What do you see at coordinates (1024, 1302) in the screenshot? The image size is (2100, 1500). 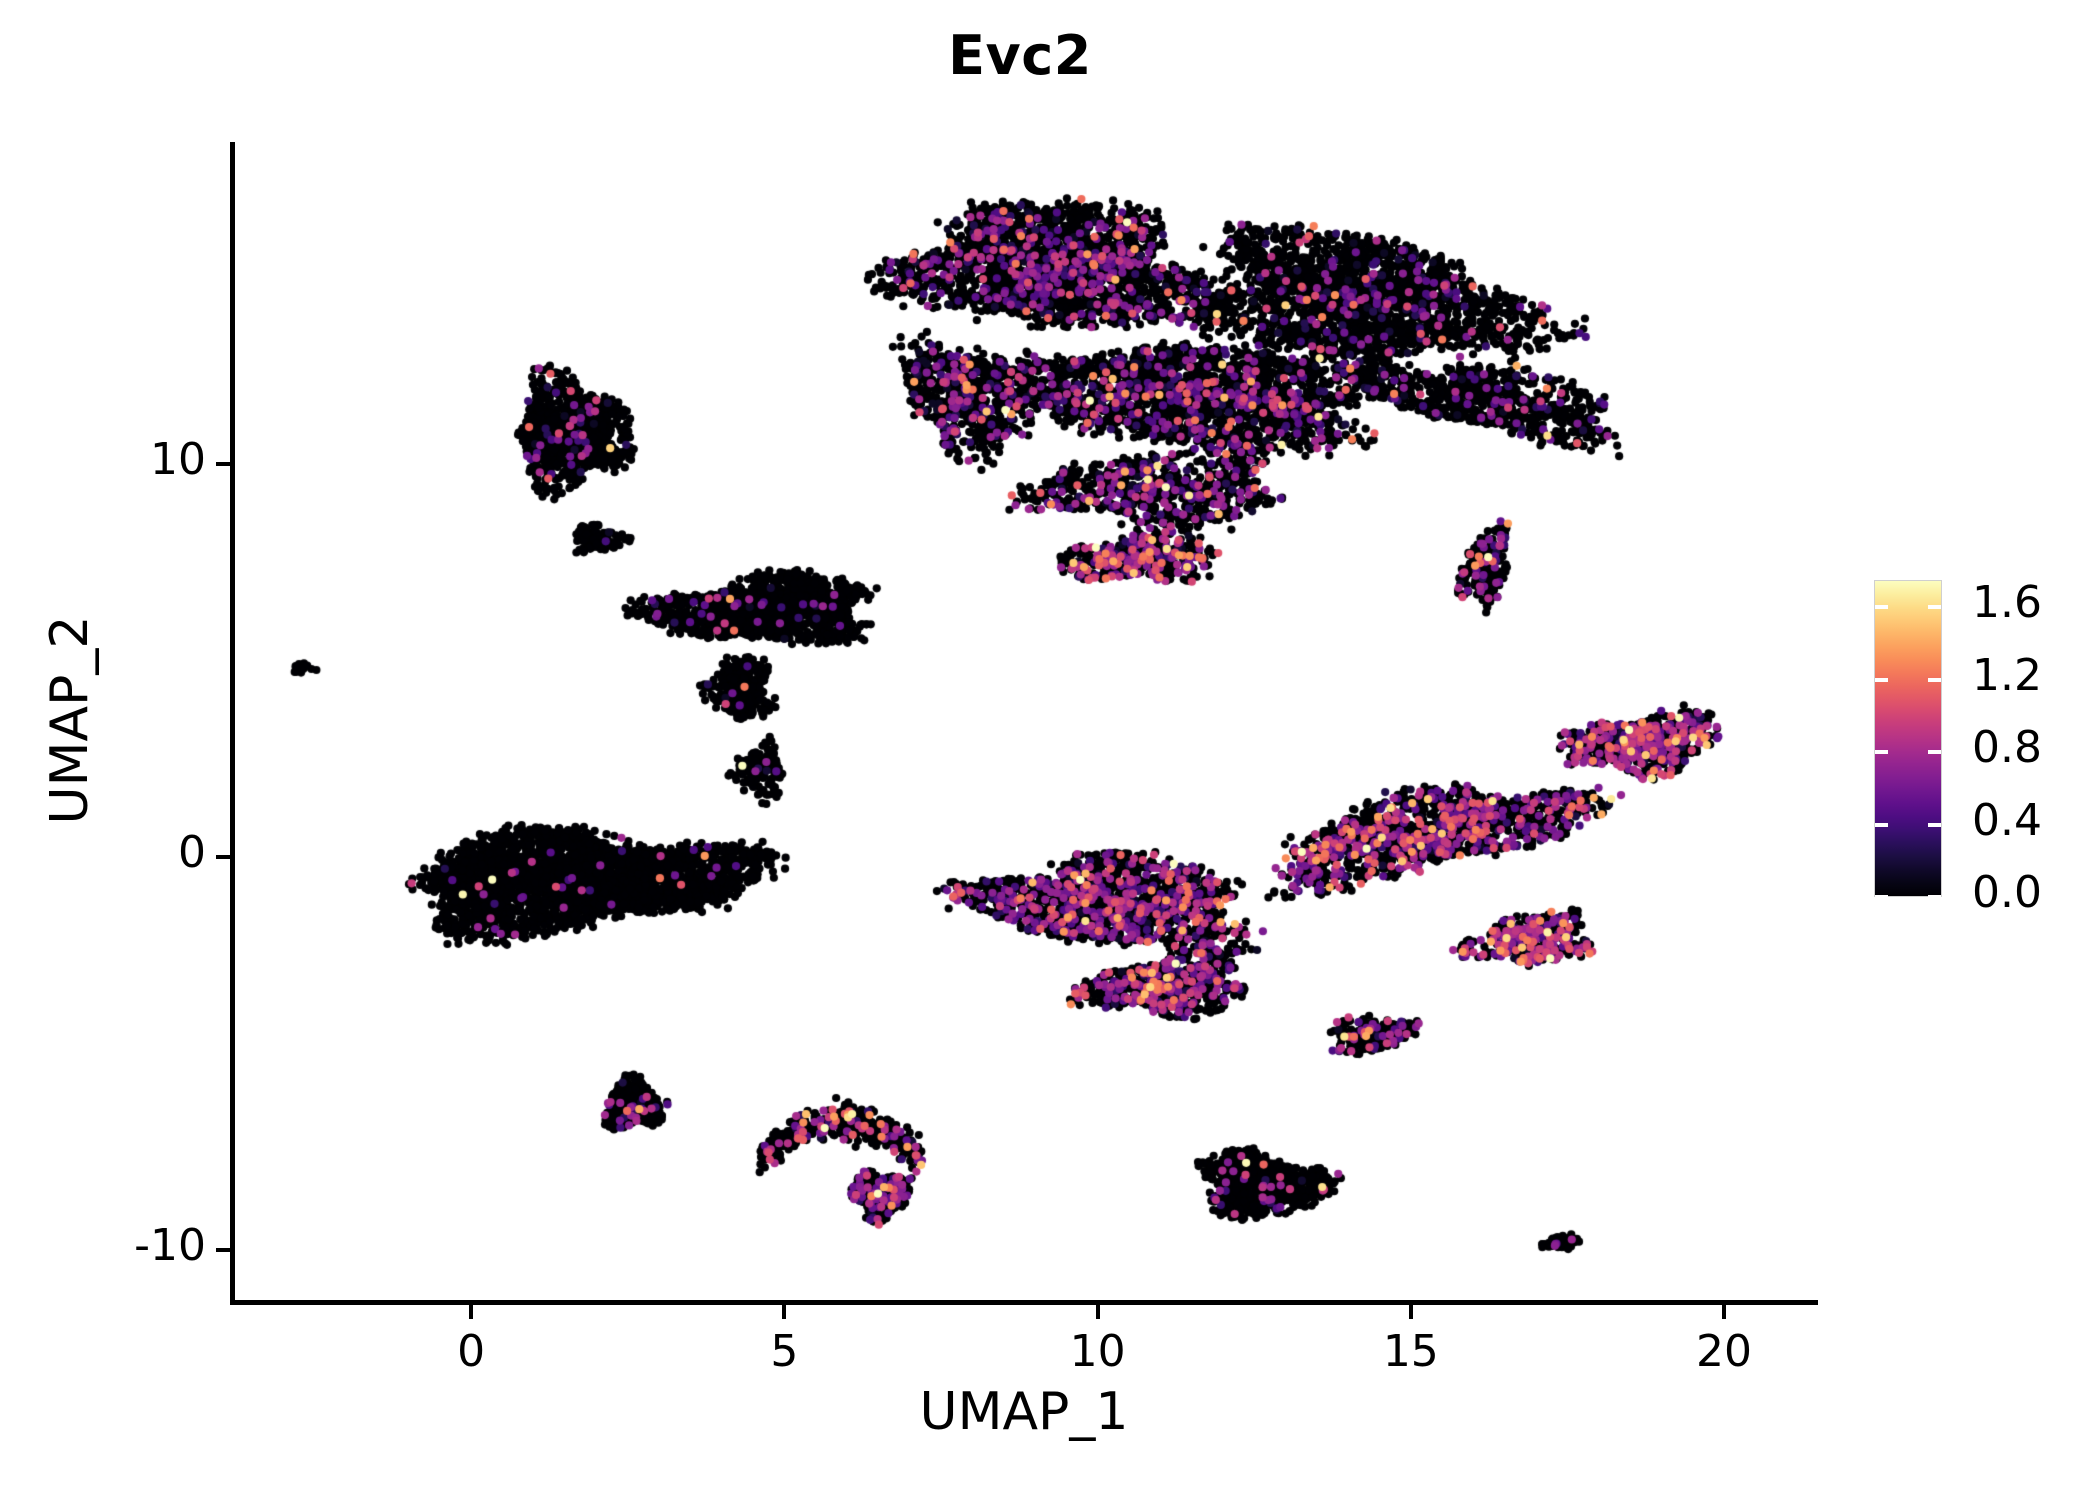 I see `axis-spine-bottom` at bounding box center [1024, 1302].